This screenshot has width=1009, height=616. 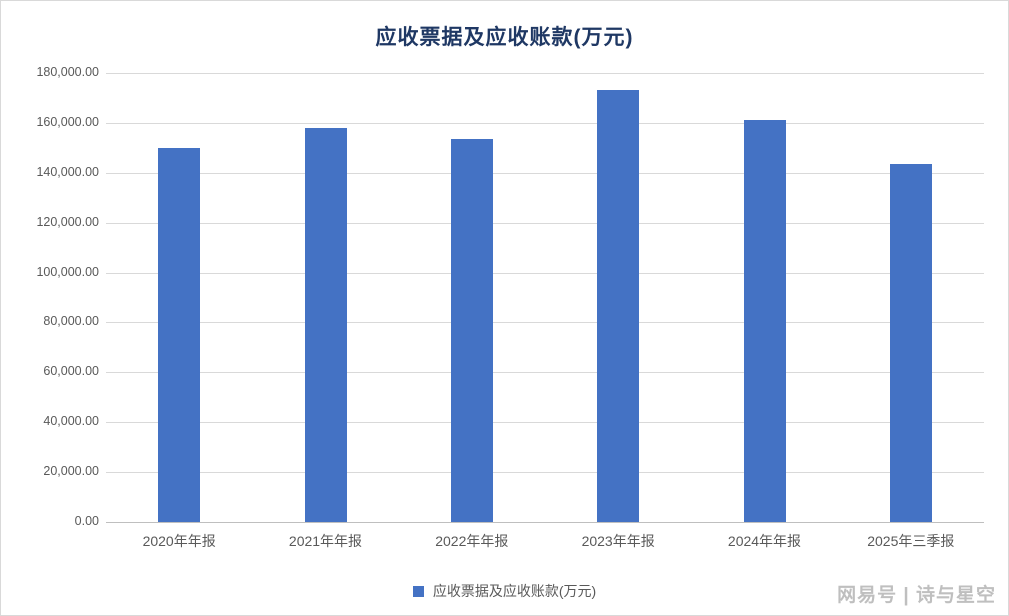 What do you see at coordinates (71, 321) in the screenshot?
I see `y-tick-label: 80,000.00` at bounding box center [71, 321].